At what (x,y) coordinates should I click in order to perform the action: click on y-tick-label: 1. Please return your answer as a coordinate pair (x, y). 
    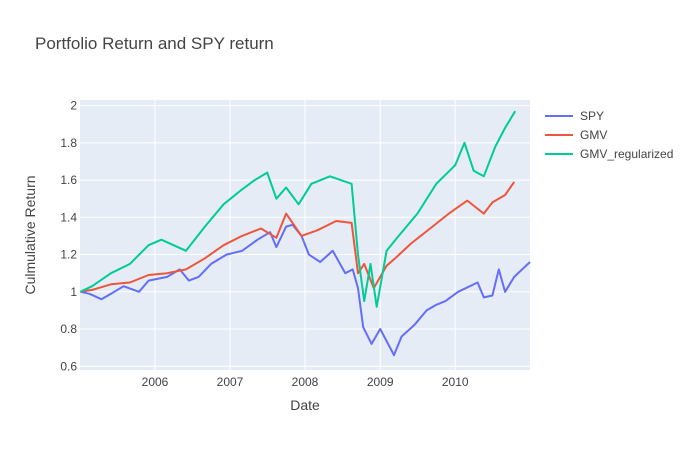
    Looking at the image, I should click on (73, 292).